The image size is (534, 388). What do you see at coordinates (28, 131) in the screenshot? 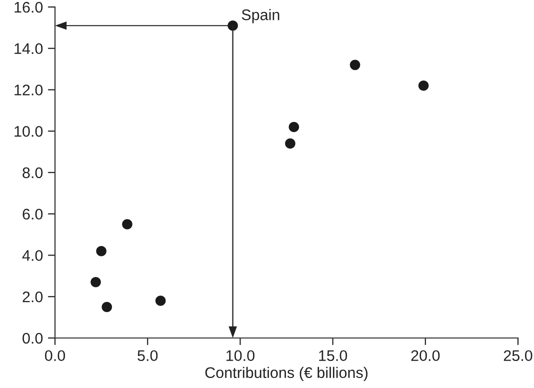
I see `y-tick-label: 10.0` at bounding box center [28, 131].